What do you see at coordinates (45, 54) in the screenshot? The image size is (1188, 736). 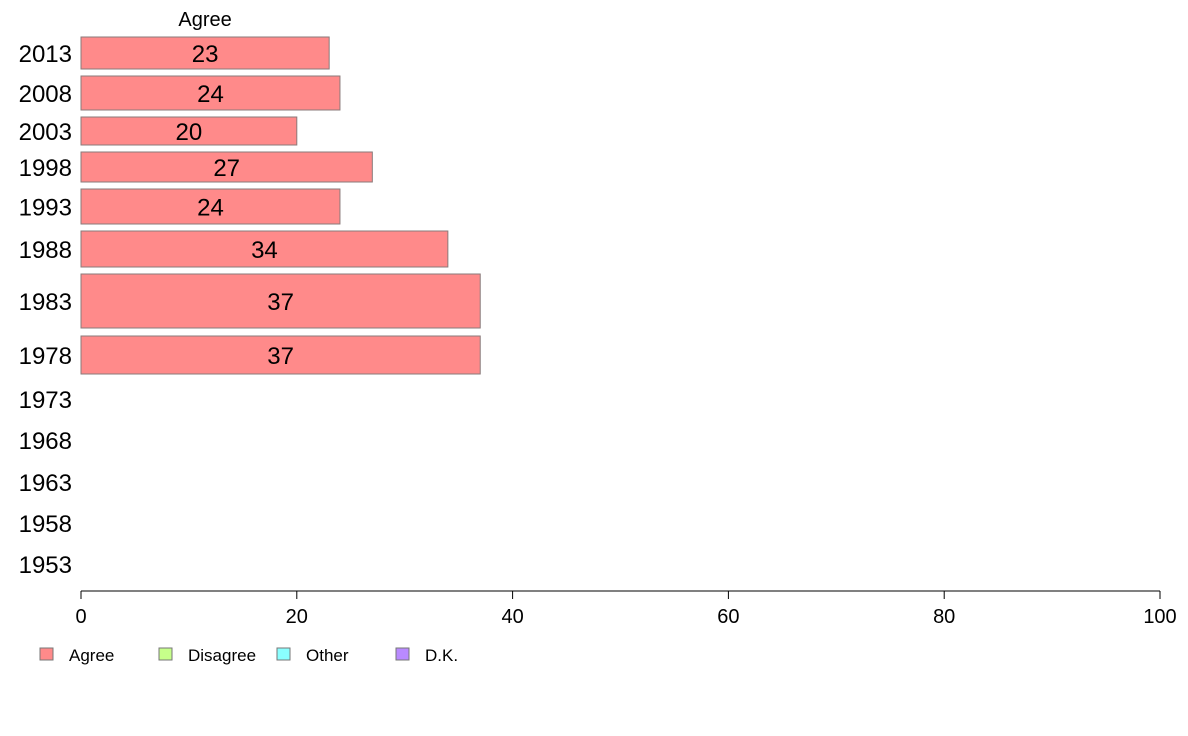 I see `year-label: 2013` at bounding box center [45, 54].